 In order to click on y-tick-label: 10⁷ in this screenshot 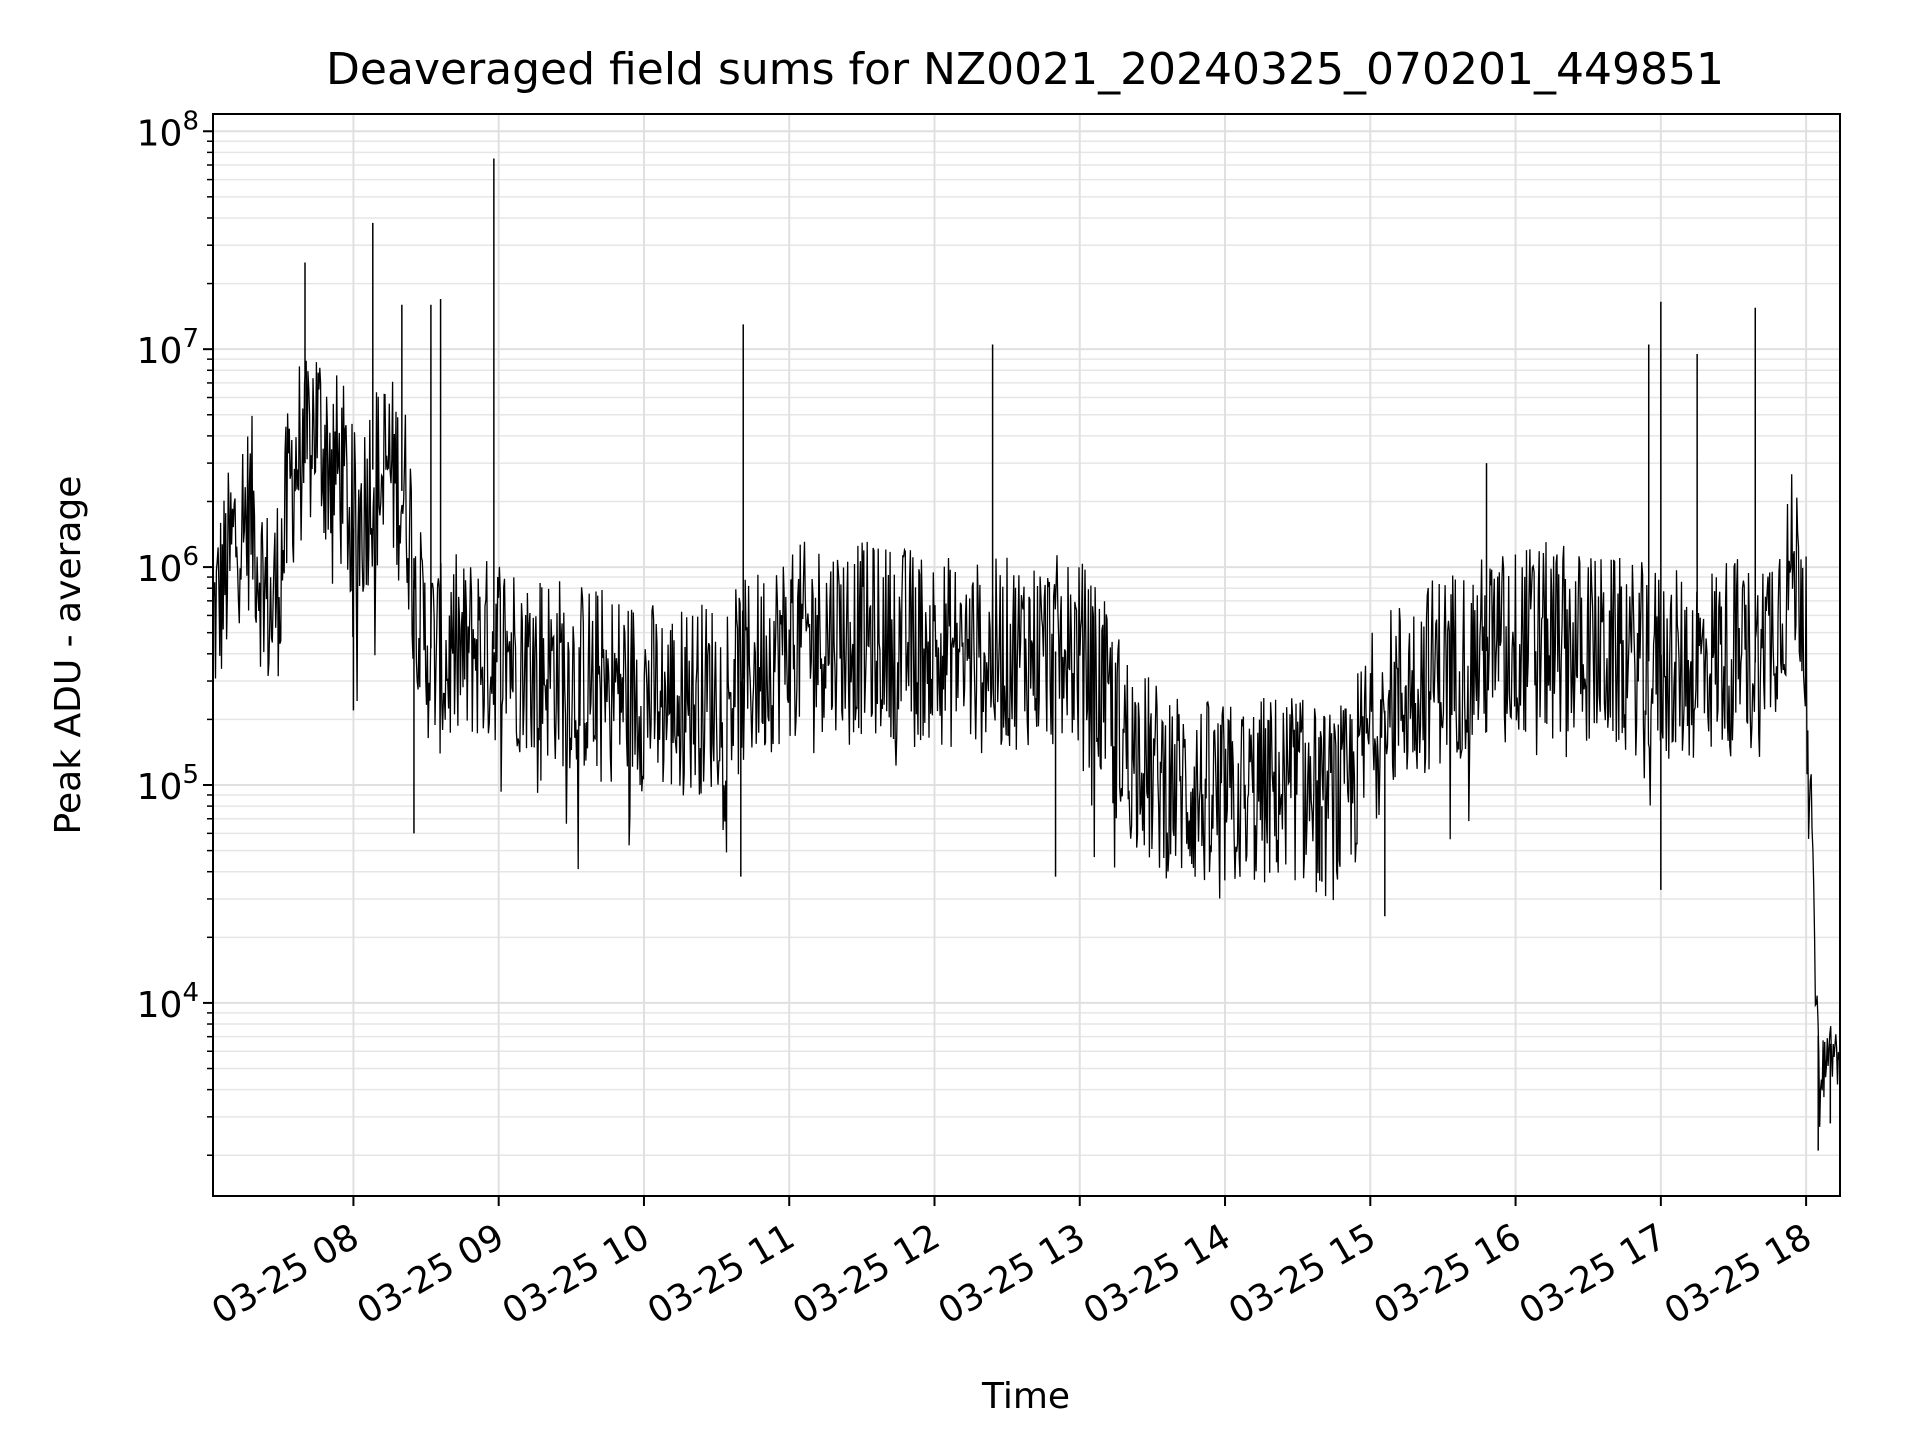, I will do `click(168, 348)`.